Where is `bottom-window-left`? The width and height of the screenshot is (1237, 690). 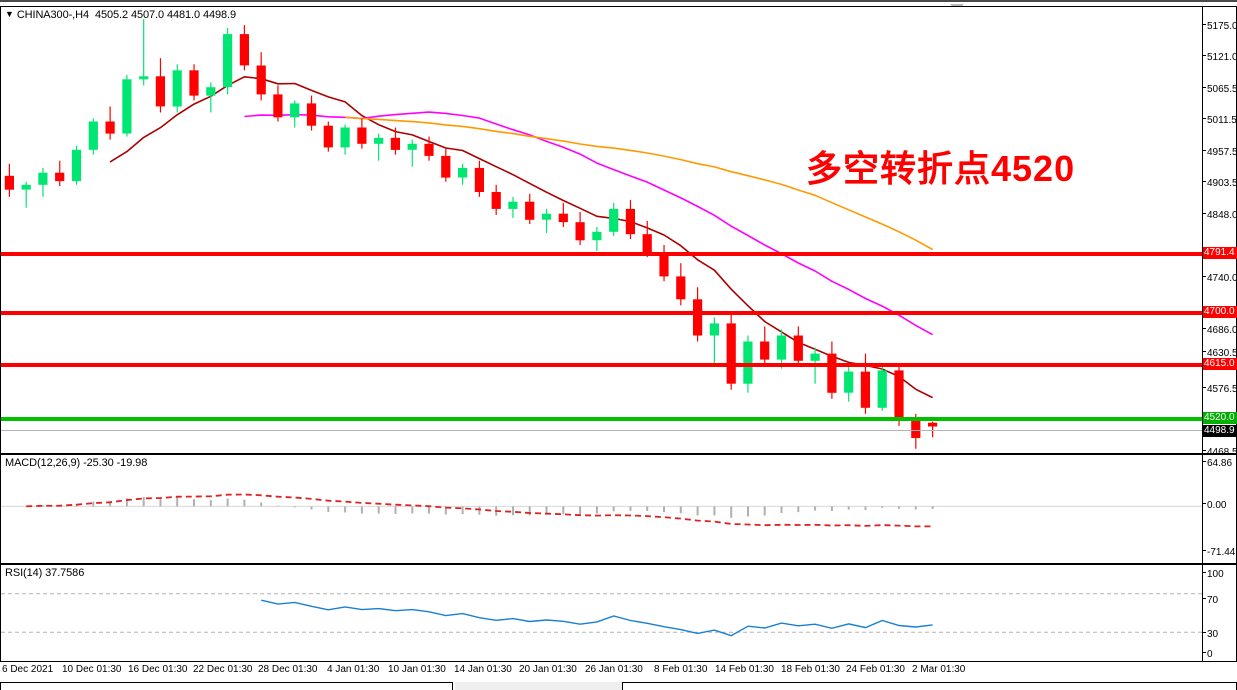 bottom-window-left is located at coordinates (226, 686).